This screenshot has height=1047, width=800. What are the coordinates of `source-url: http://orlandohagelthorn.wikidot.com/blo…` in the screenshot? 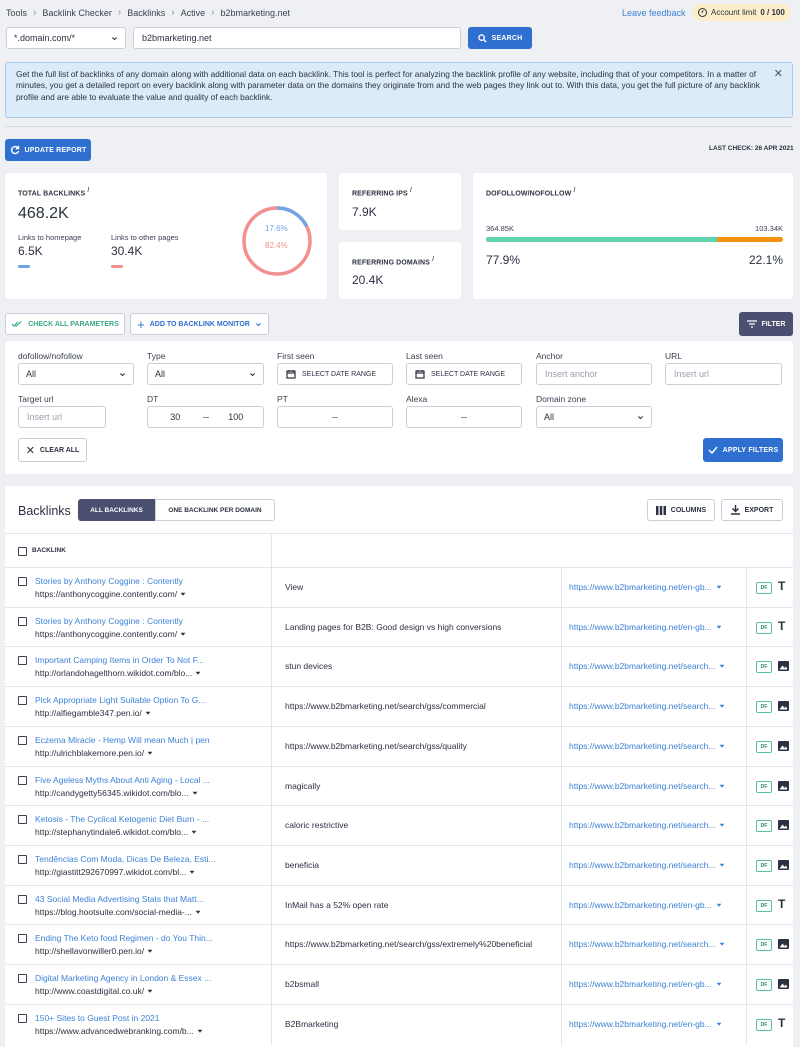 It's located at (114, 673).